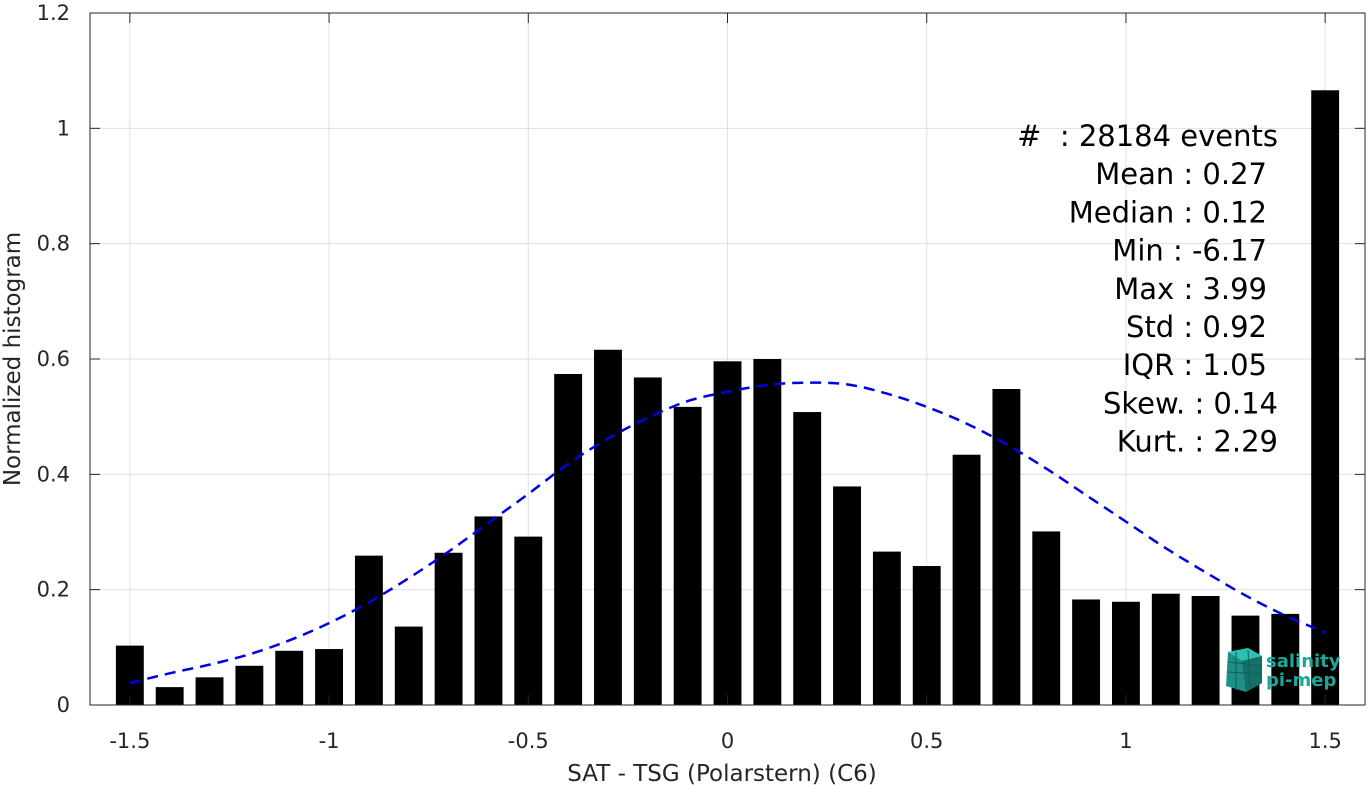  Describe the element at coordinates (53, 244) in the screenshot. I see `y-tick-label: 0.8` at that location.